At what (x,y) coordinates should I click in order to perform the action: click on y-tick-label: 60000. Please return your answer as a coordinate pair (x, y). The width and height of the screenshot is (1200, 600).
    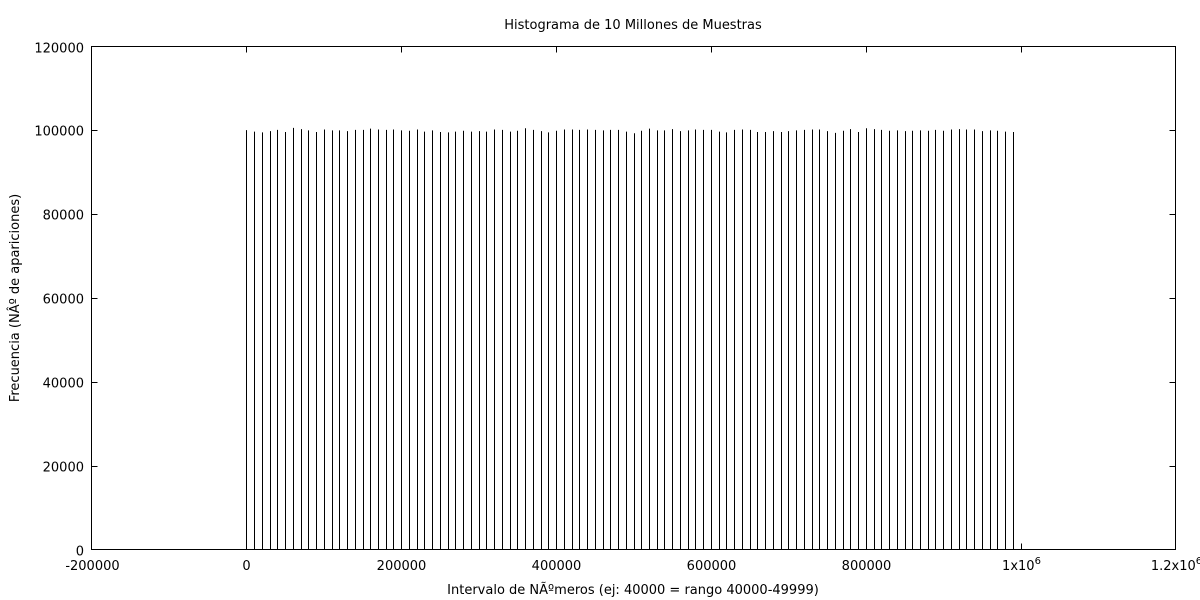
    Looking at the image, I should click on (63, 300).